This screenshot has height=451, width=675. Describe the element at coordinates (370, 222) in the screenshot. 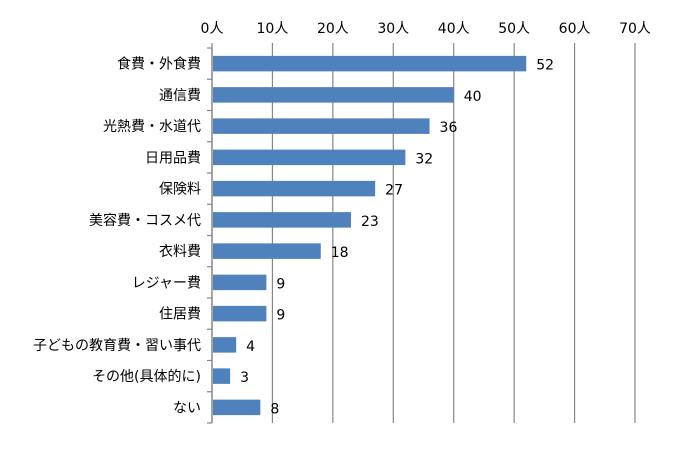

I see `data-label: 23` at that location.